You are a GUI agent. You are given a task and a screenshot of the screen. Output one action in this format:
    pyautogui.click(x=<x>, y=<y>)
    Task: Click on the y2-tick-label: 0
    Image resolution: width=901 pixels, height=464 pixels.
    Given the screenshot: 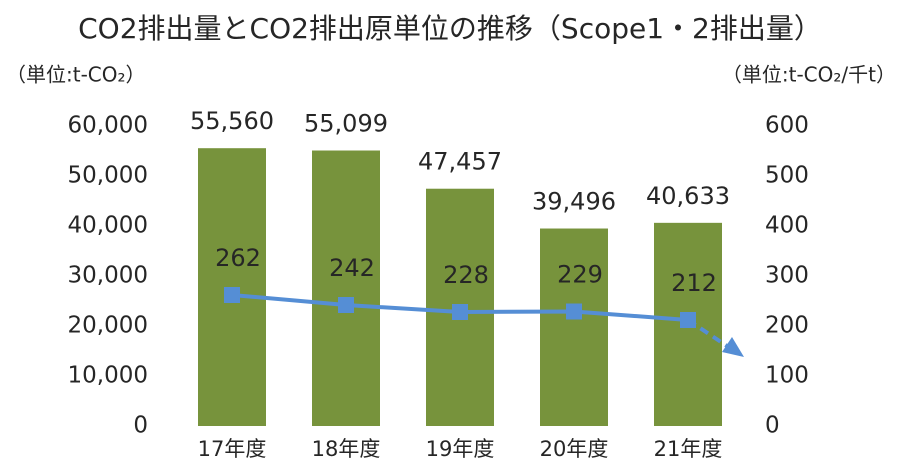 What is the action you would take?
    pyautogui.click(x=772, y=426)
    